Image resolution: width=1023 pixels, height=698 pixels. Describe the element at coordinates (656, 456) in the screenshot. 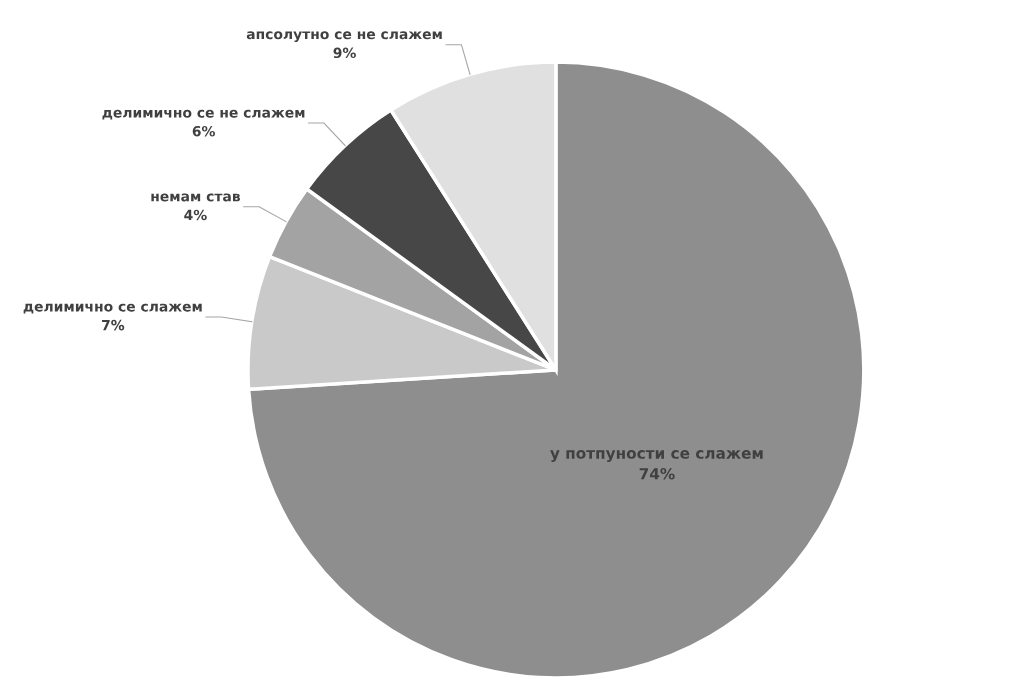

I see `slice-label: у потпуности се слажем` at that location.